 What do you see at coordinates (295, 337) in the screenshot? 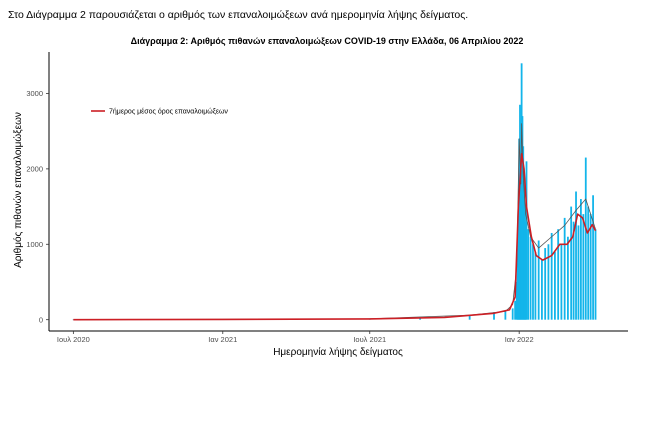
I see `x-ticks: Ιουλ 2020 Ιαν 2021 Ιουλ 2021 Ιαν 2022` at bounding box center [295, 337].